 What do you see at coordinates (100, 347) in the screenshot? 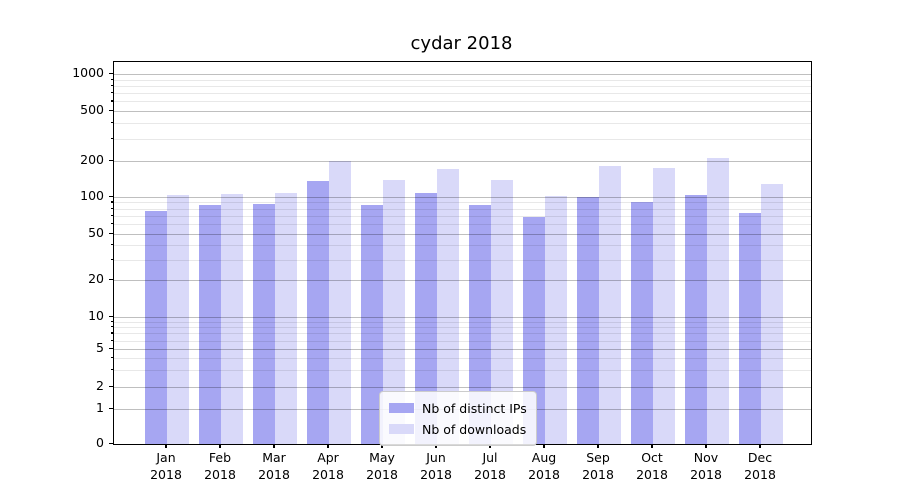
I see `y-tick-label-5: 5` at bounding box center [100, 347].